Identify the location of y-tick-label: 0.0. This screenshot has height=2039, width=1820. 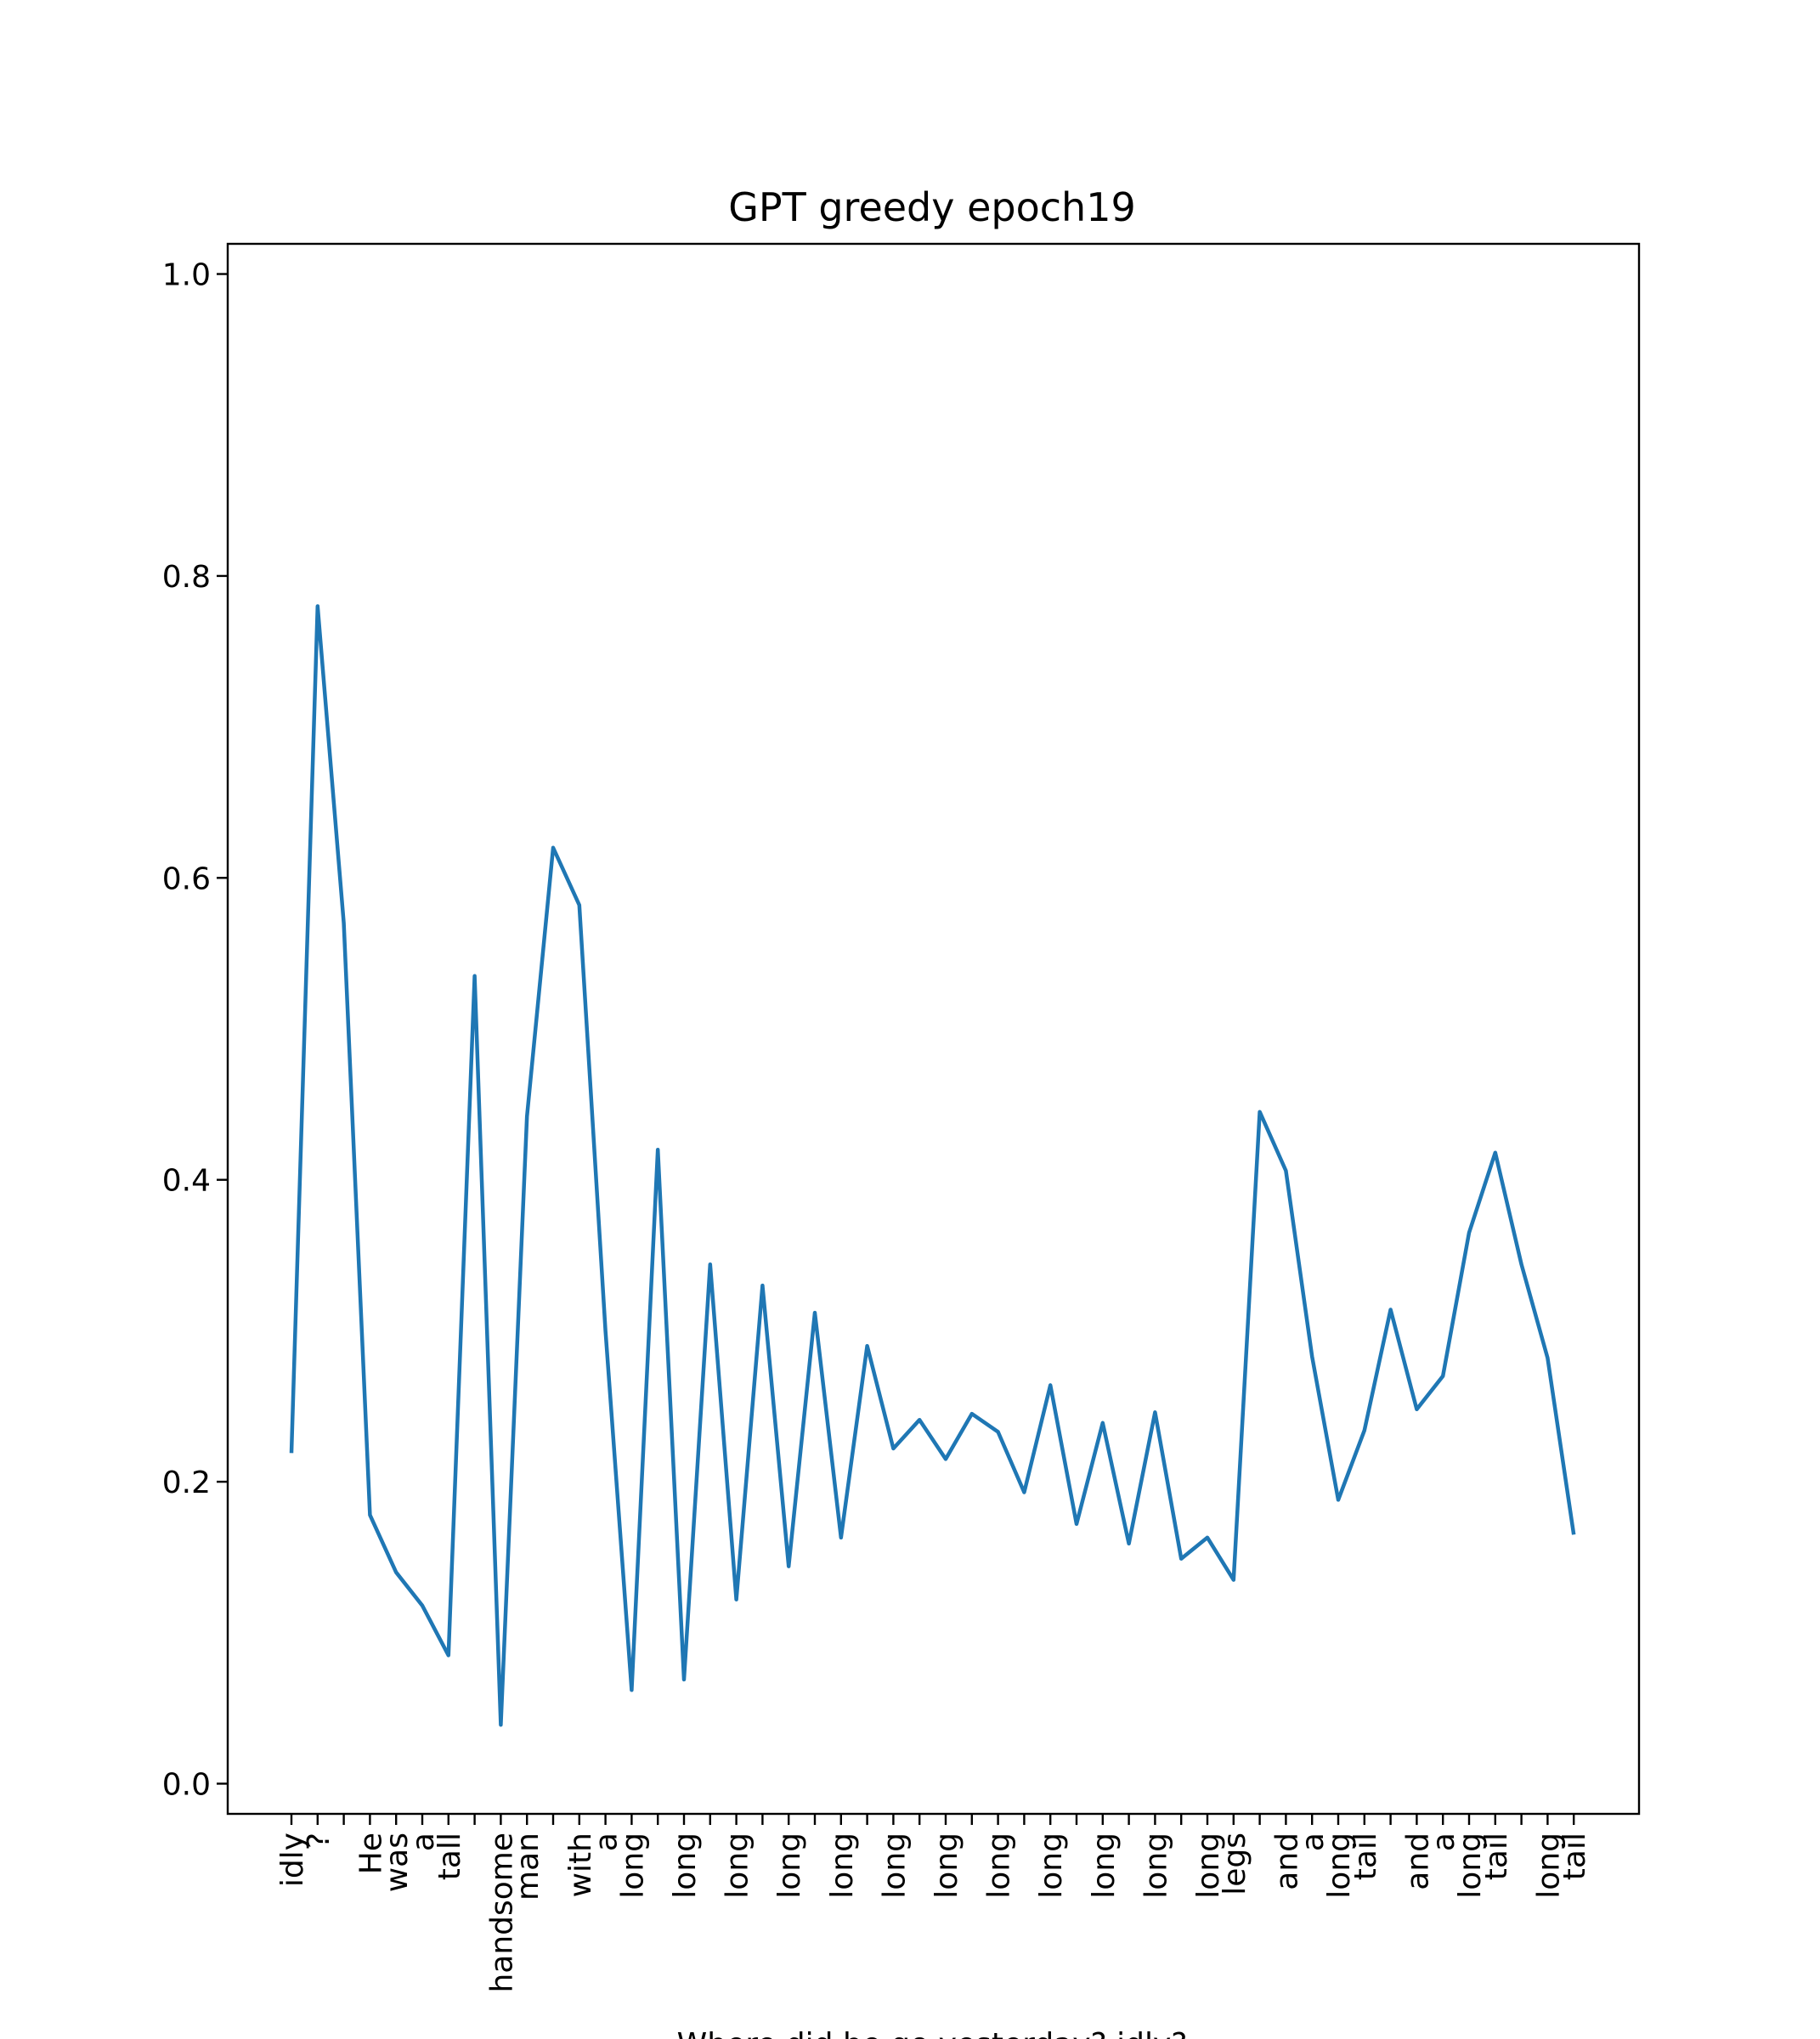
(186, 1785).